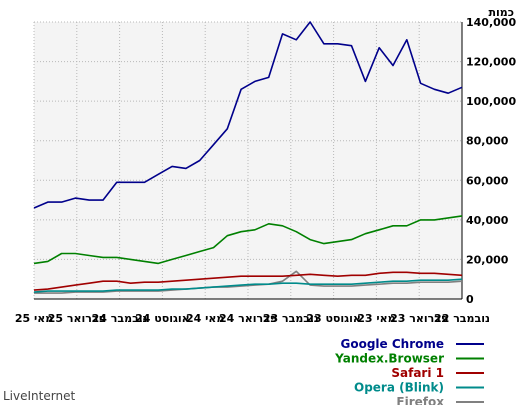 This screenshot has width=520, height=409. I want to click on y-tick-label: 120,000, so click(491, 62).